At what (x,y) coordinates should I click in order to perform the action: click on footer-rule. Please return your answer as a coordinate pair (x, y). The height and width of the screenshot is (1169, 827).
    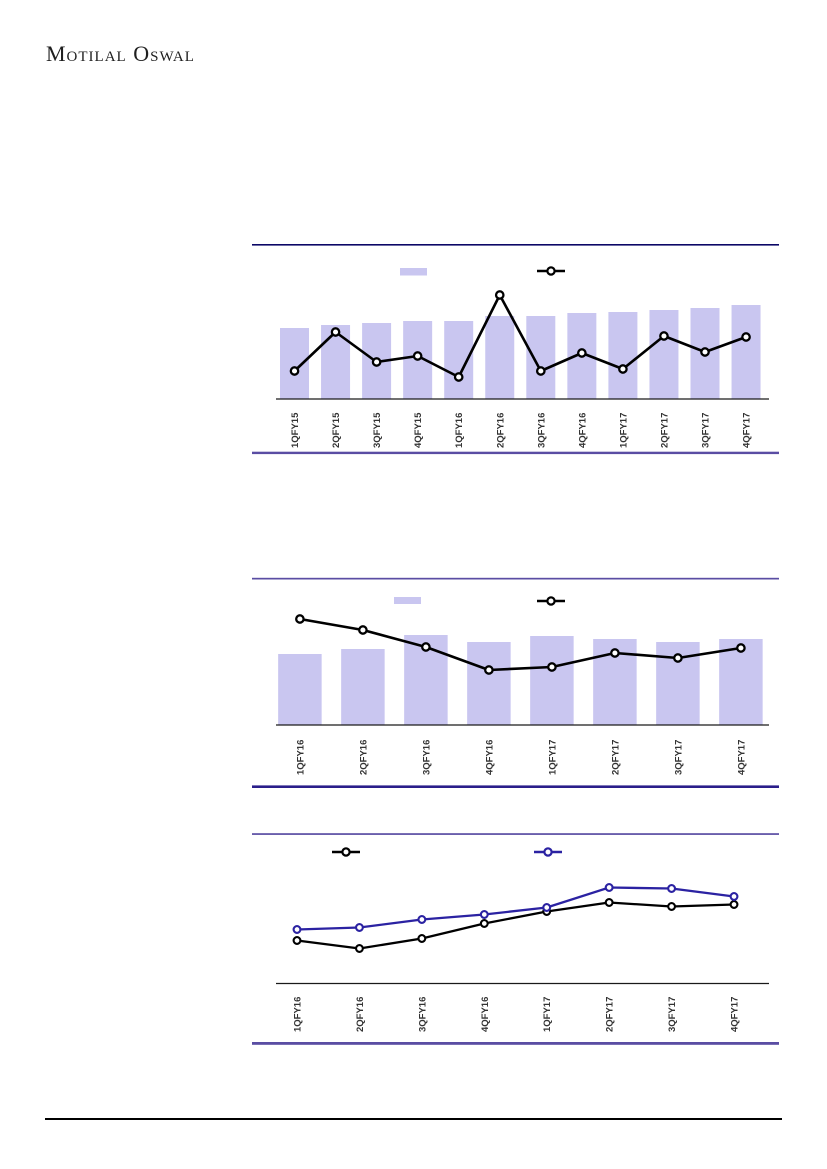
    Looking at the image, I should click on (413, 1119).